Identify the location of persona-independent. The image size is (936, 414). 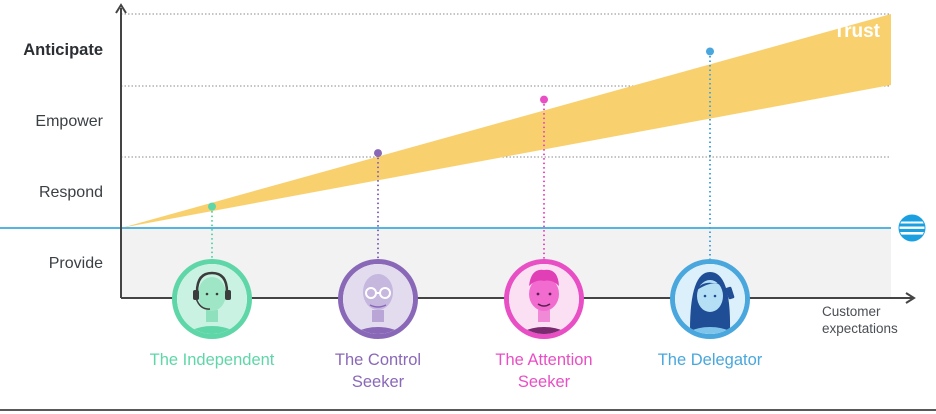
(212, 299).